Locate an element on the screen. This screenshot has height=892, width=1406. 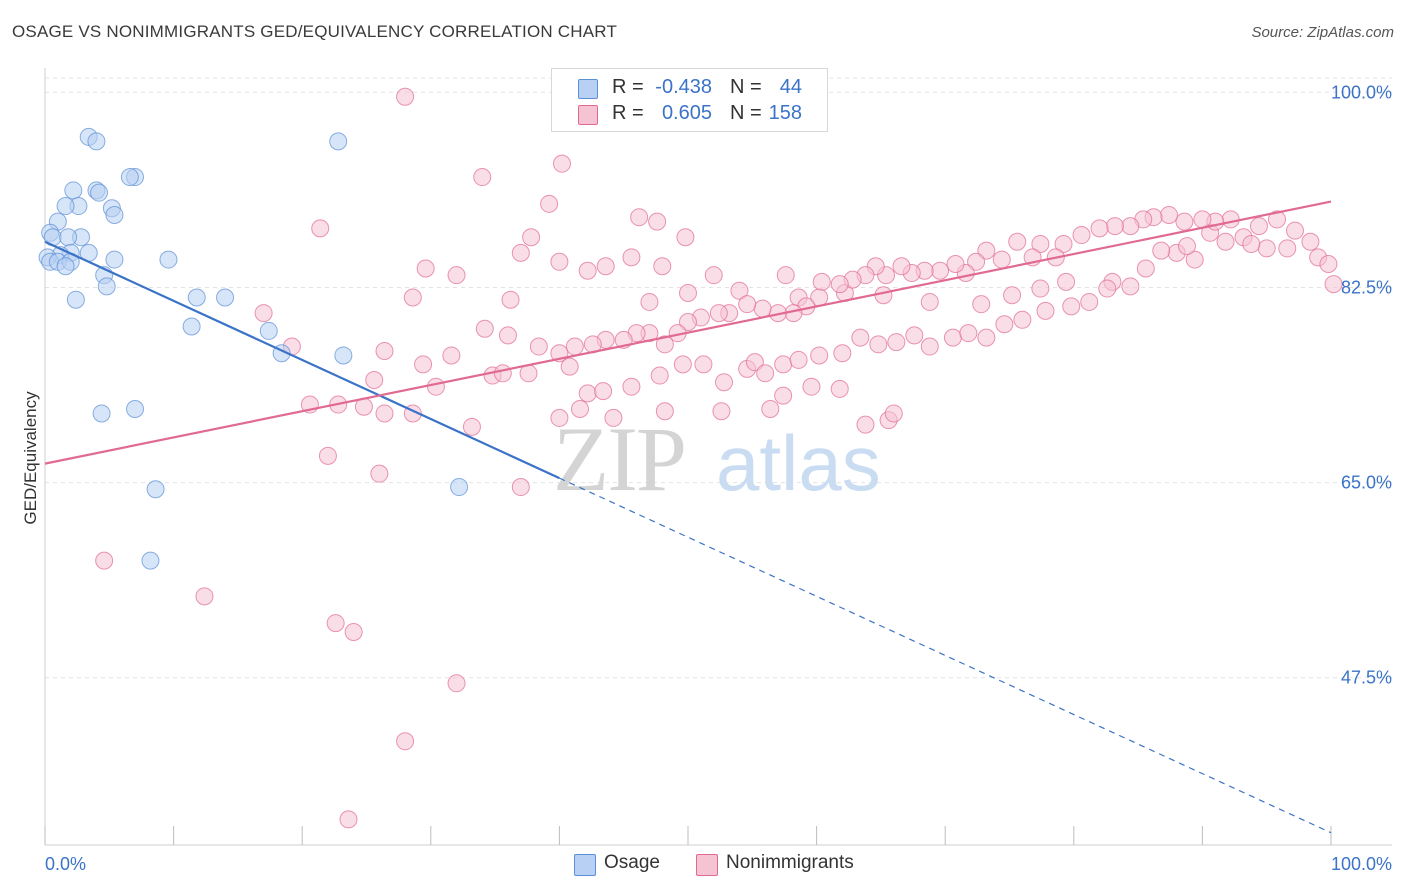
legend-n-value-osage: 44 is located at coordinates (790, 87).